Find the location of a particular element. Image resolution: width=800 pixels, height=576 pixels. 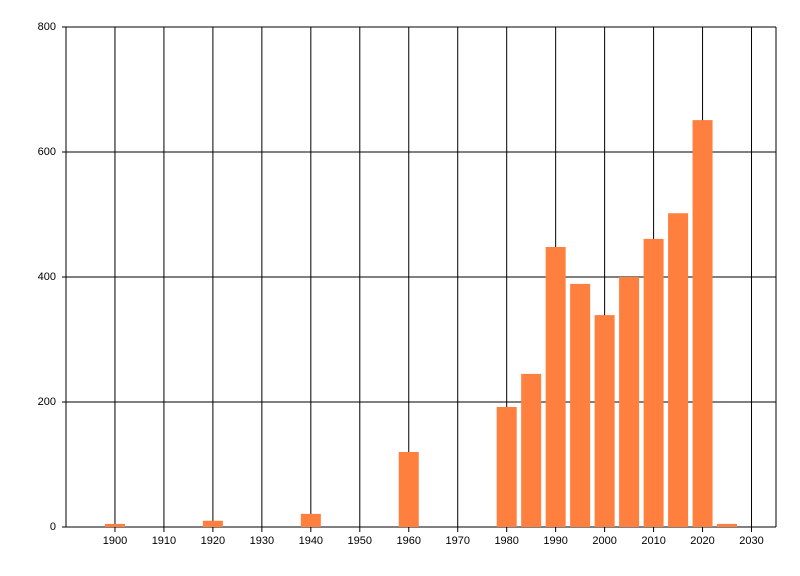

x-tick-label: 1930 is located at coordinates (262, 541).